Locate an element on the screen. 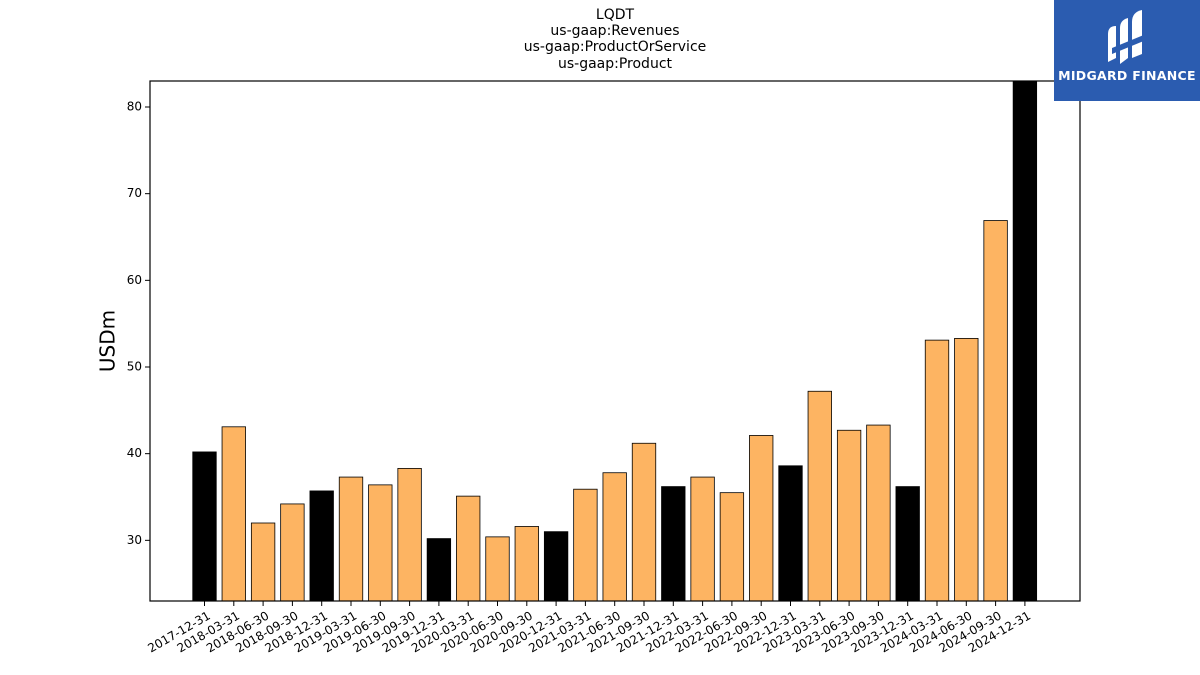  chart-title-line-1: LQDT is located at coordinates (615, 15).